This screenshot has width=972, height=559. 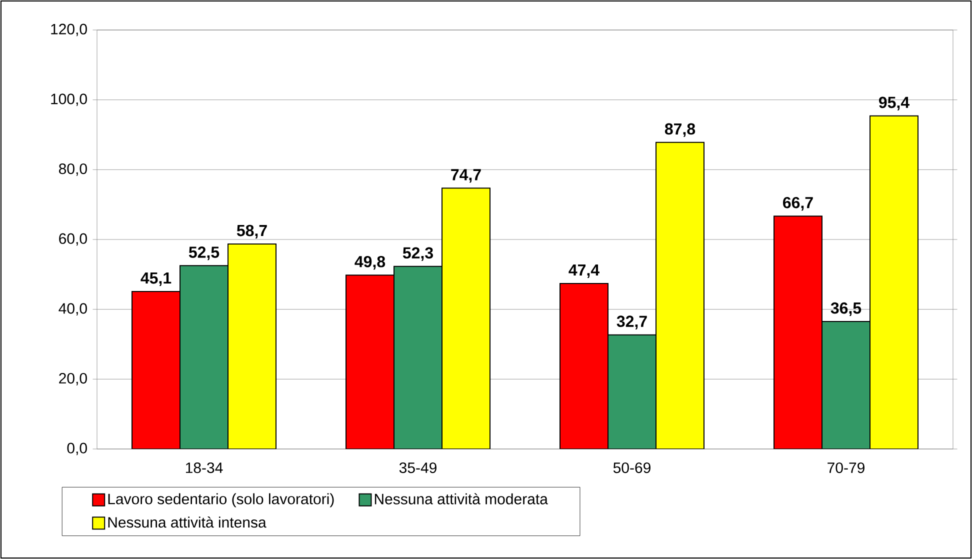 What do you see at coordinates (680, 130) in the screenshot?
I see `data-label: 87,8` at bounding box center [680, 130].